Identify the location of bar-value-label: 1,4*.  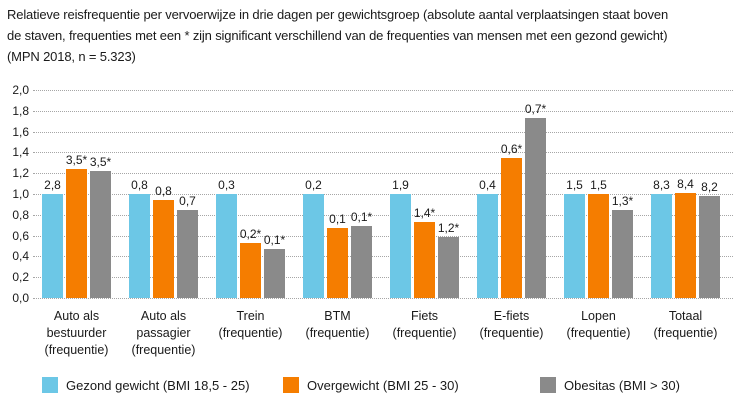
(424, 213).